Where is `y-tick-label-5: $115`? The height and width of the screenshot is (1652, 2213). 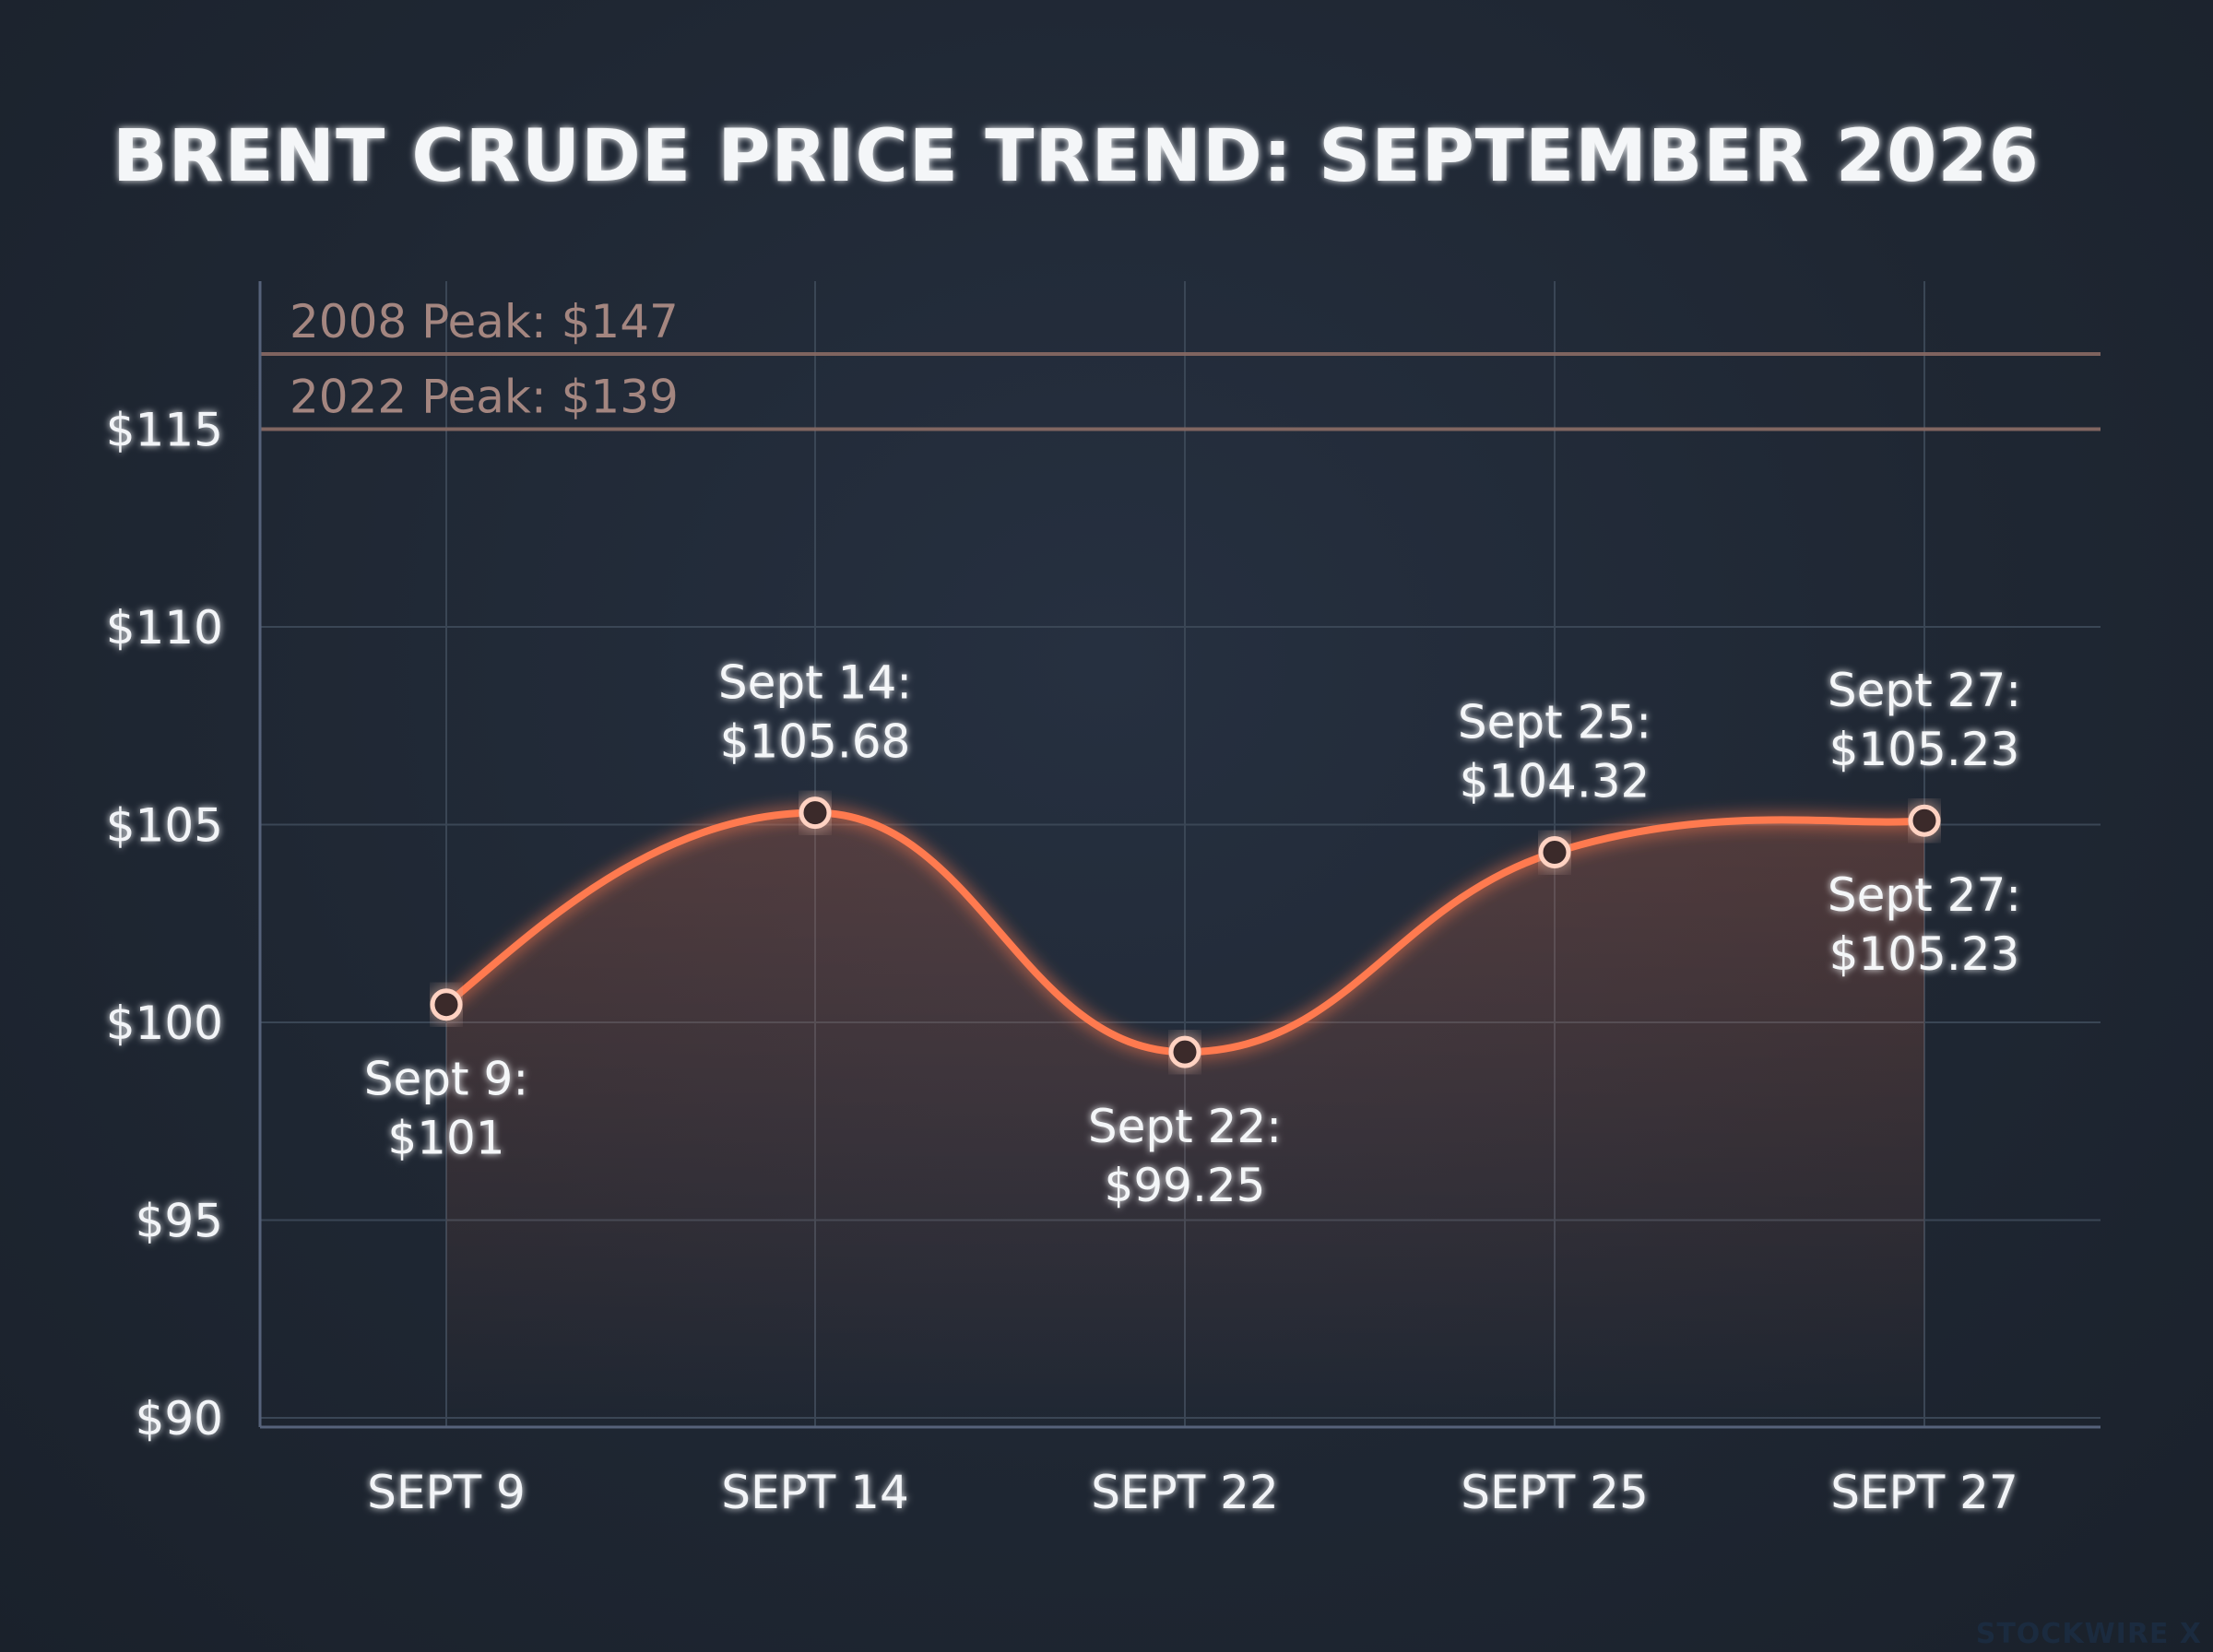
y-tick-label-5: $115 is located at coordinates (164, 430).